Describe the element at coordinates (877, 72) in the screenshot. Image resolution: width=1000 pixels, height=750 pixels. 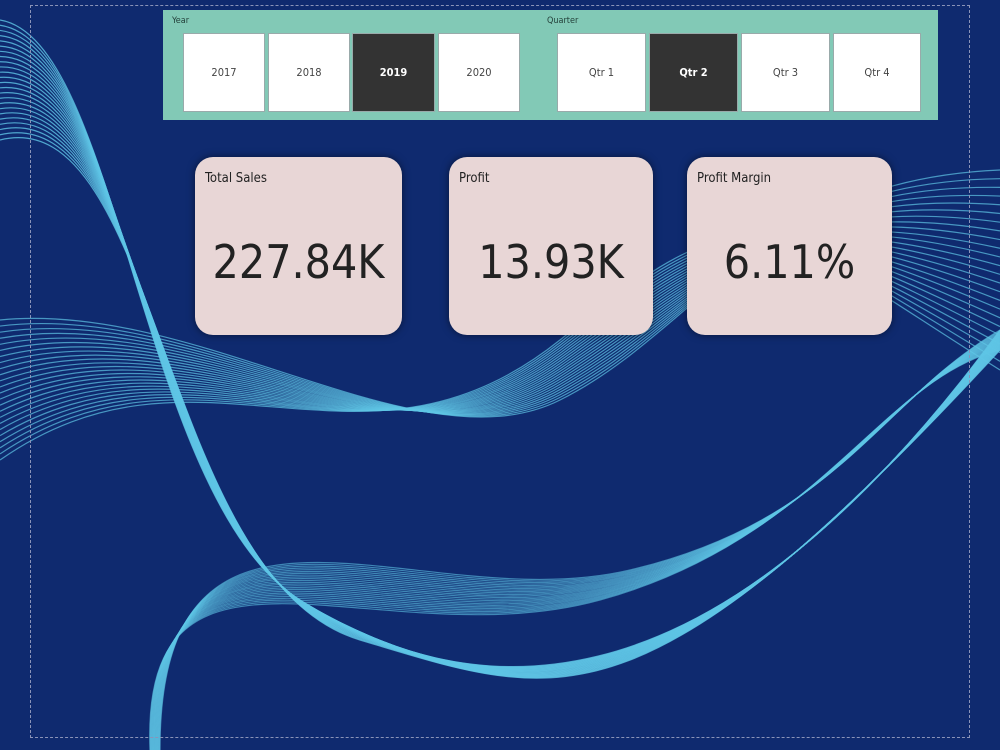
I see `slicer-option: Qtr 4` at that location.